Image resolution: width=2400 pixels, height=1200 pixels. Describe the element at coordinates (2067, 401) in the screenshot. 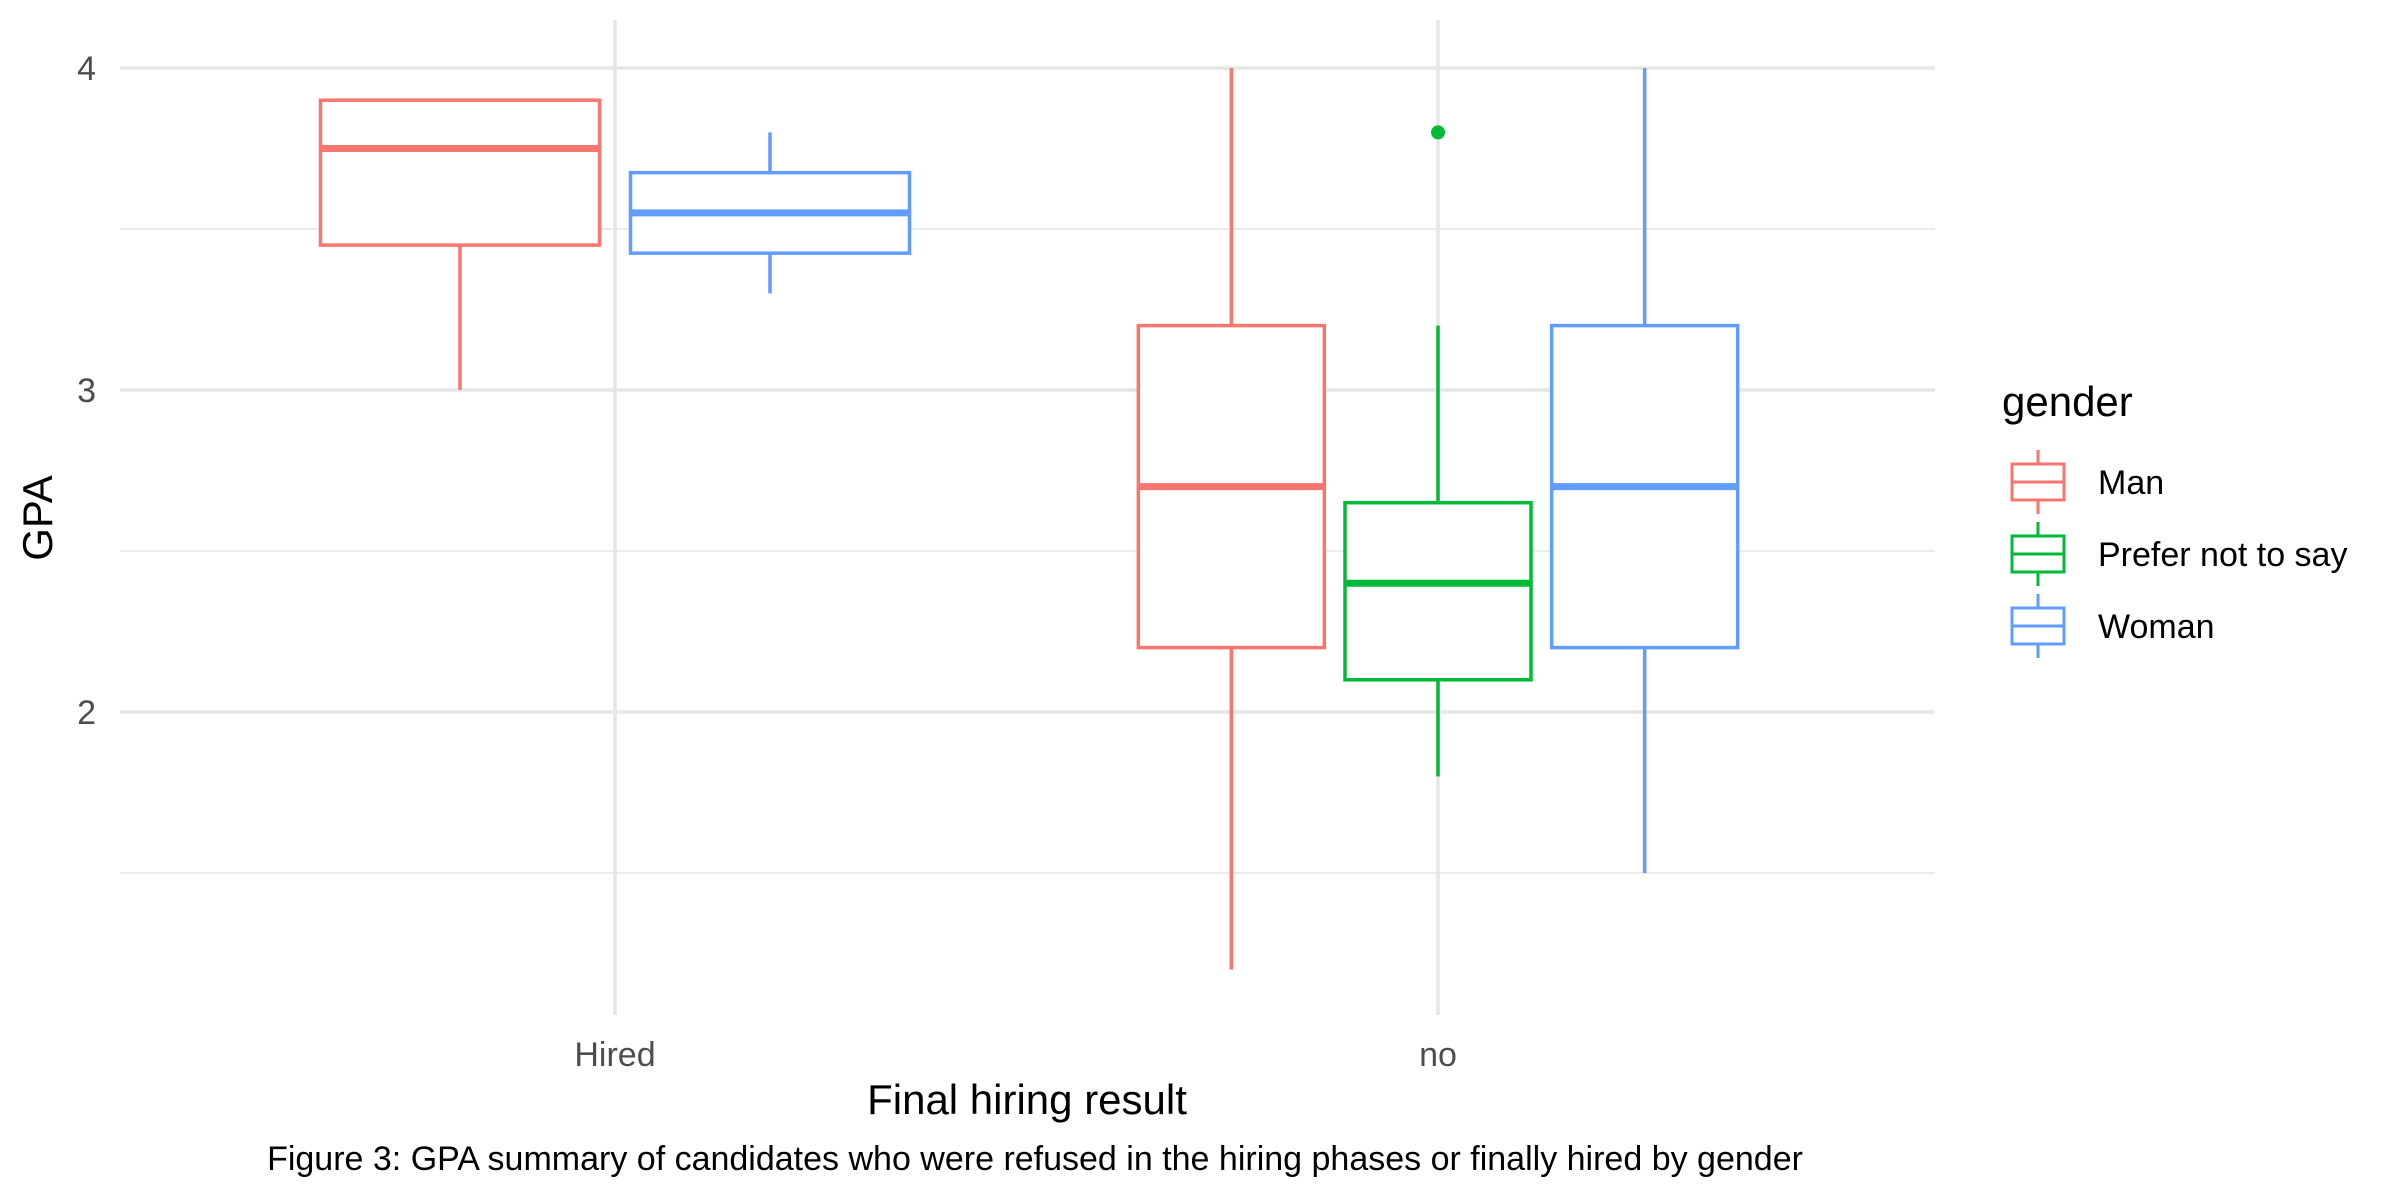

I see `legend-title: gender` at that location.